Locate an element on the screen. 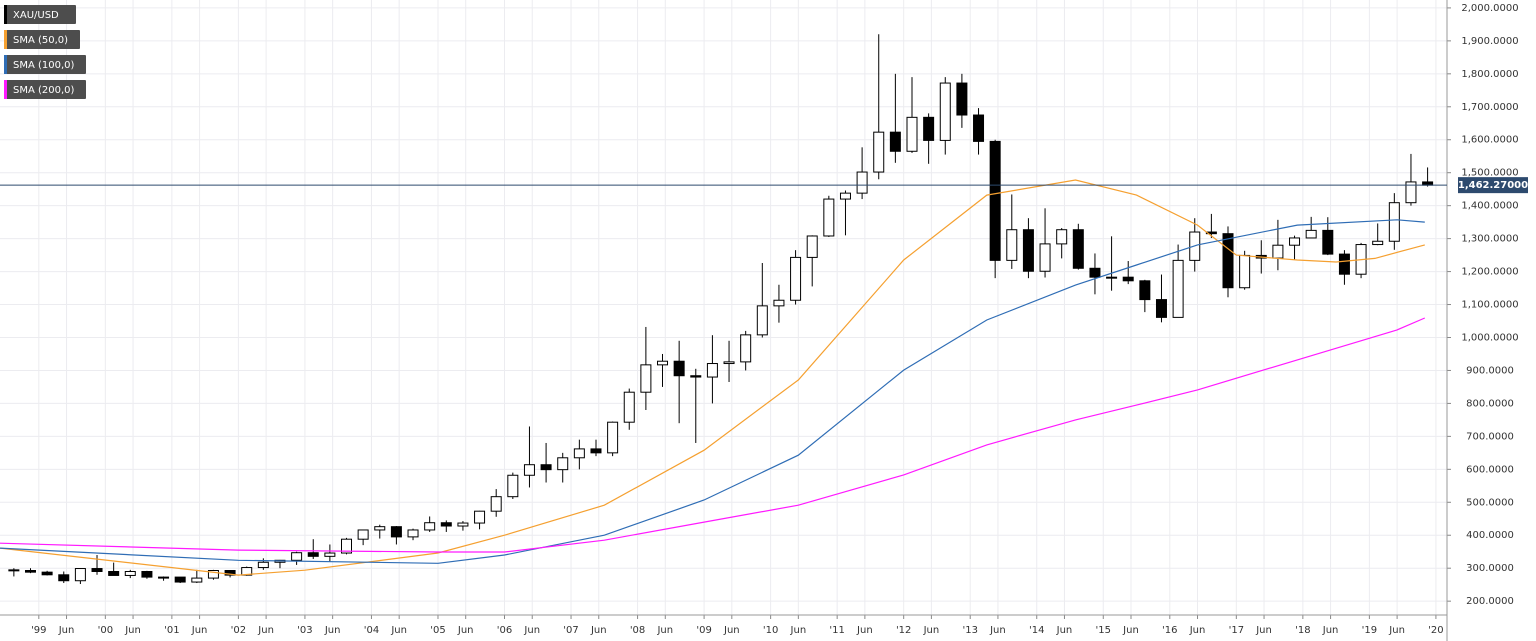 This screenshot has height=641, width=1536. legend-item: SMA (100,0) is located at coordinates (45, 64).